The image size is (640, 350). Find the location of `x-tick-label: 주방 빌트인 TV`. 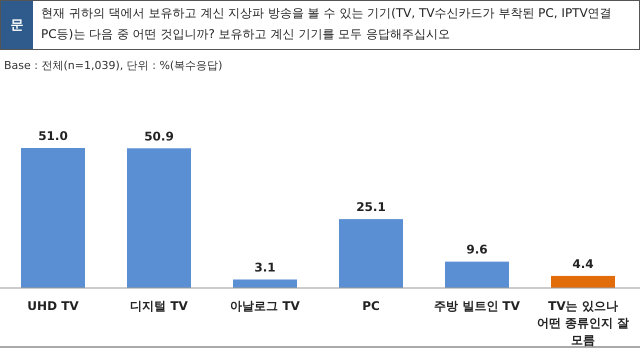

x-tick-label: 주방 빌트인 TV is located at coordinates (477, 306).